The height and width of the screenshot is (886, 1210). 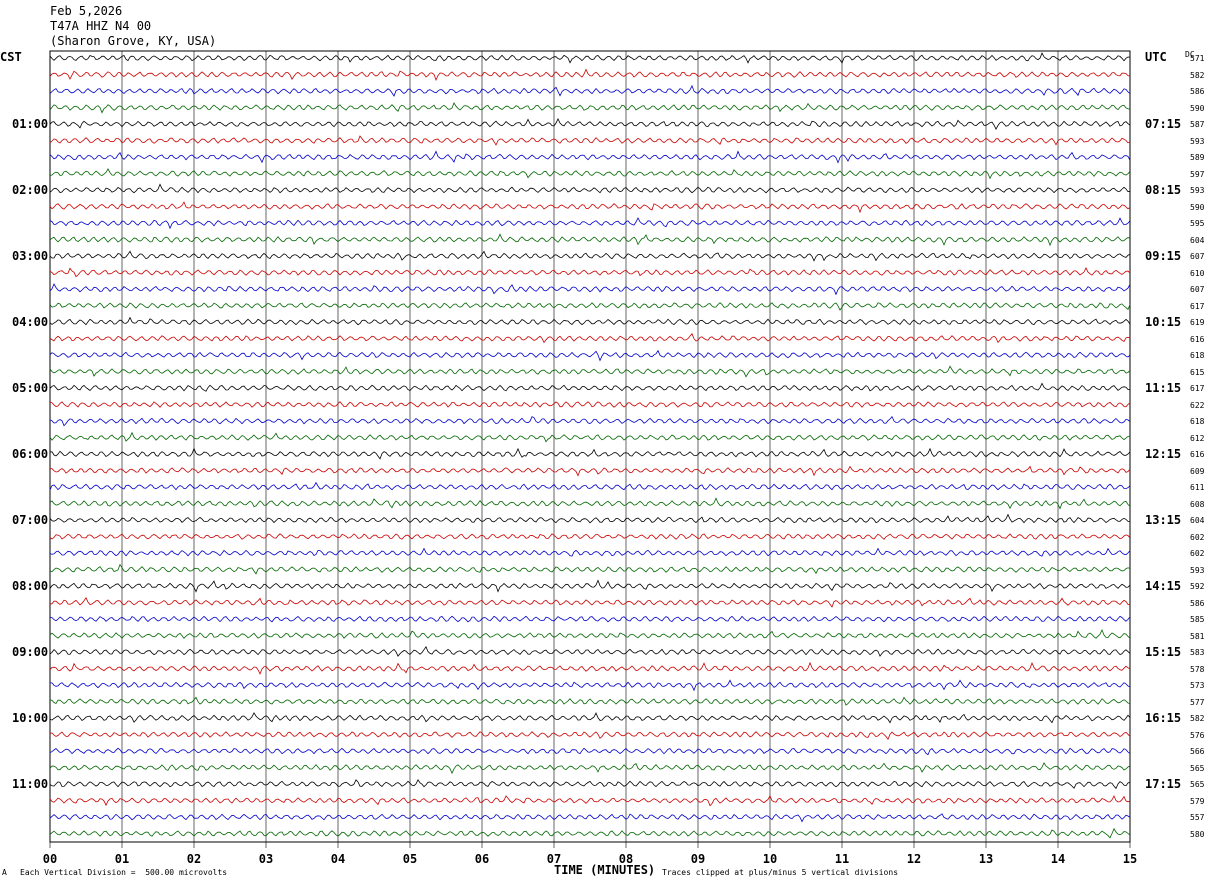 I want to click on dc-offset-value: 602, so click(x=1197, y=537).